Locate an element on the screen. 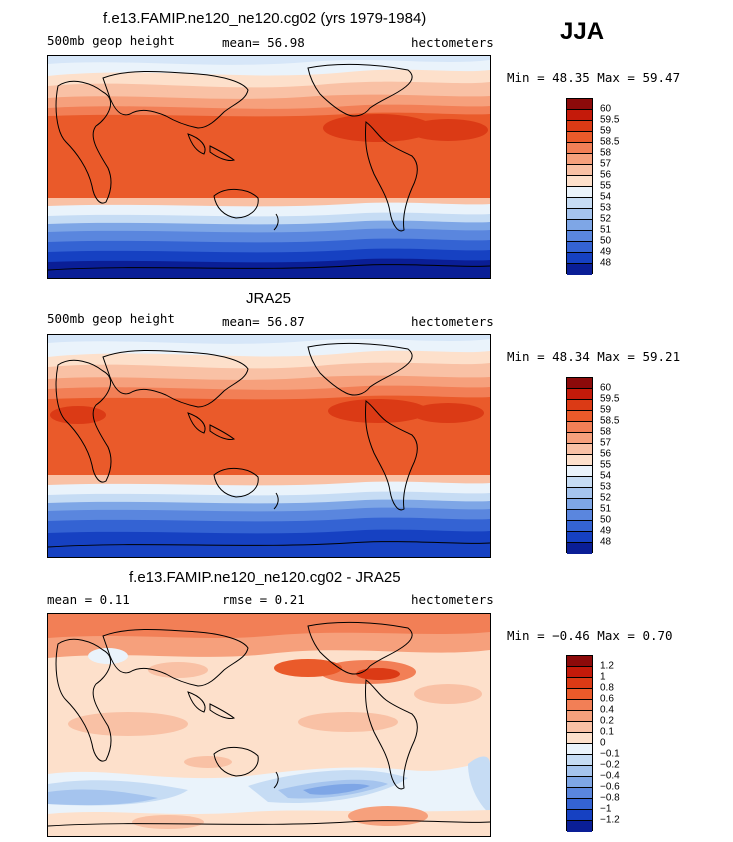 This screenshot has height=842, width=733. panel2-units-label: hectometers is located at coordinates (452, 321).